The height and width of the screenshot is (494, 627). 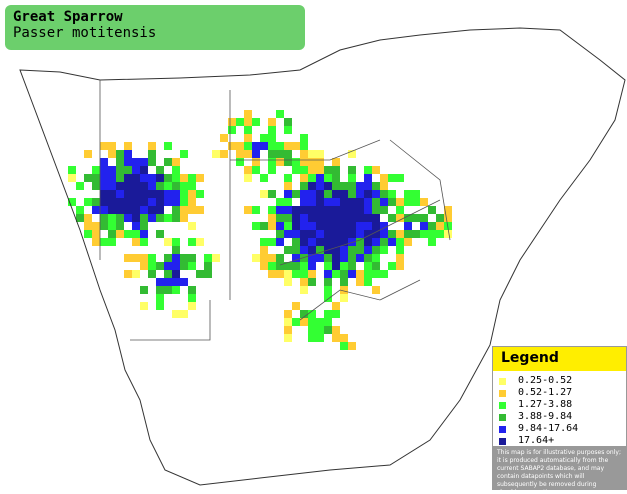 I want to click on title-box: Great Sparrow Passer motitensis, so click(x=155, y=27).